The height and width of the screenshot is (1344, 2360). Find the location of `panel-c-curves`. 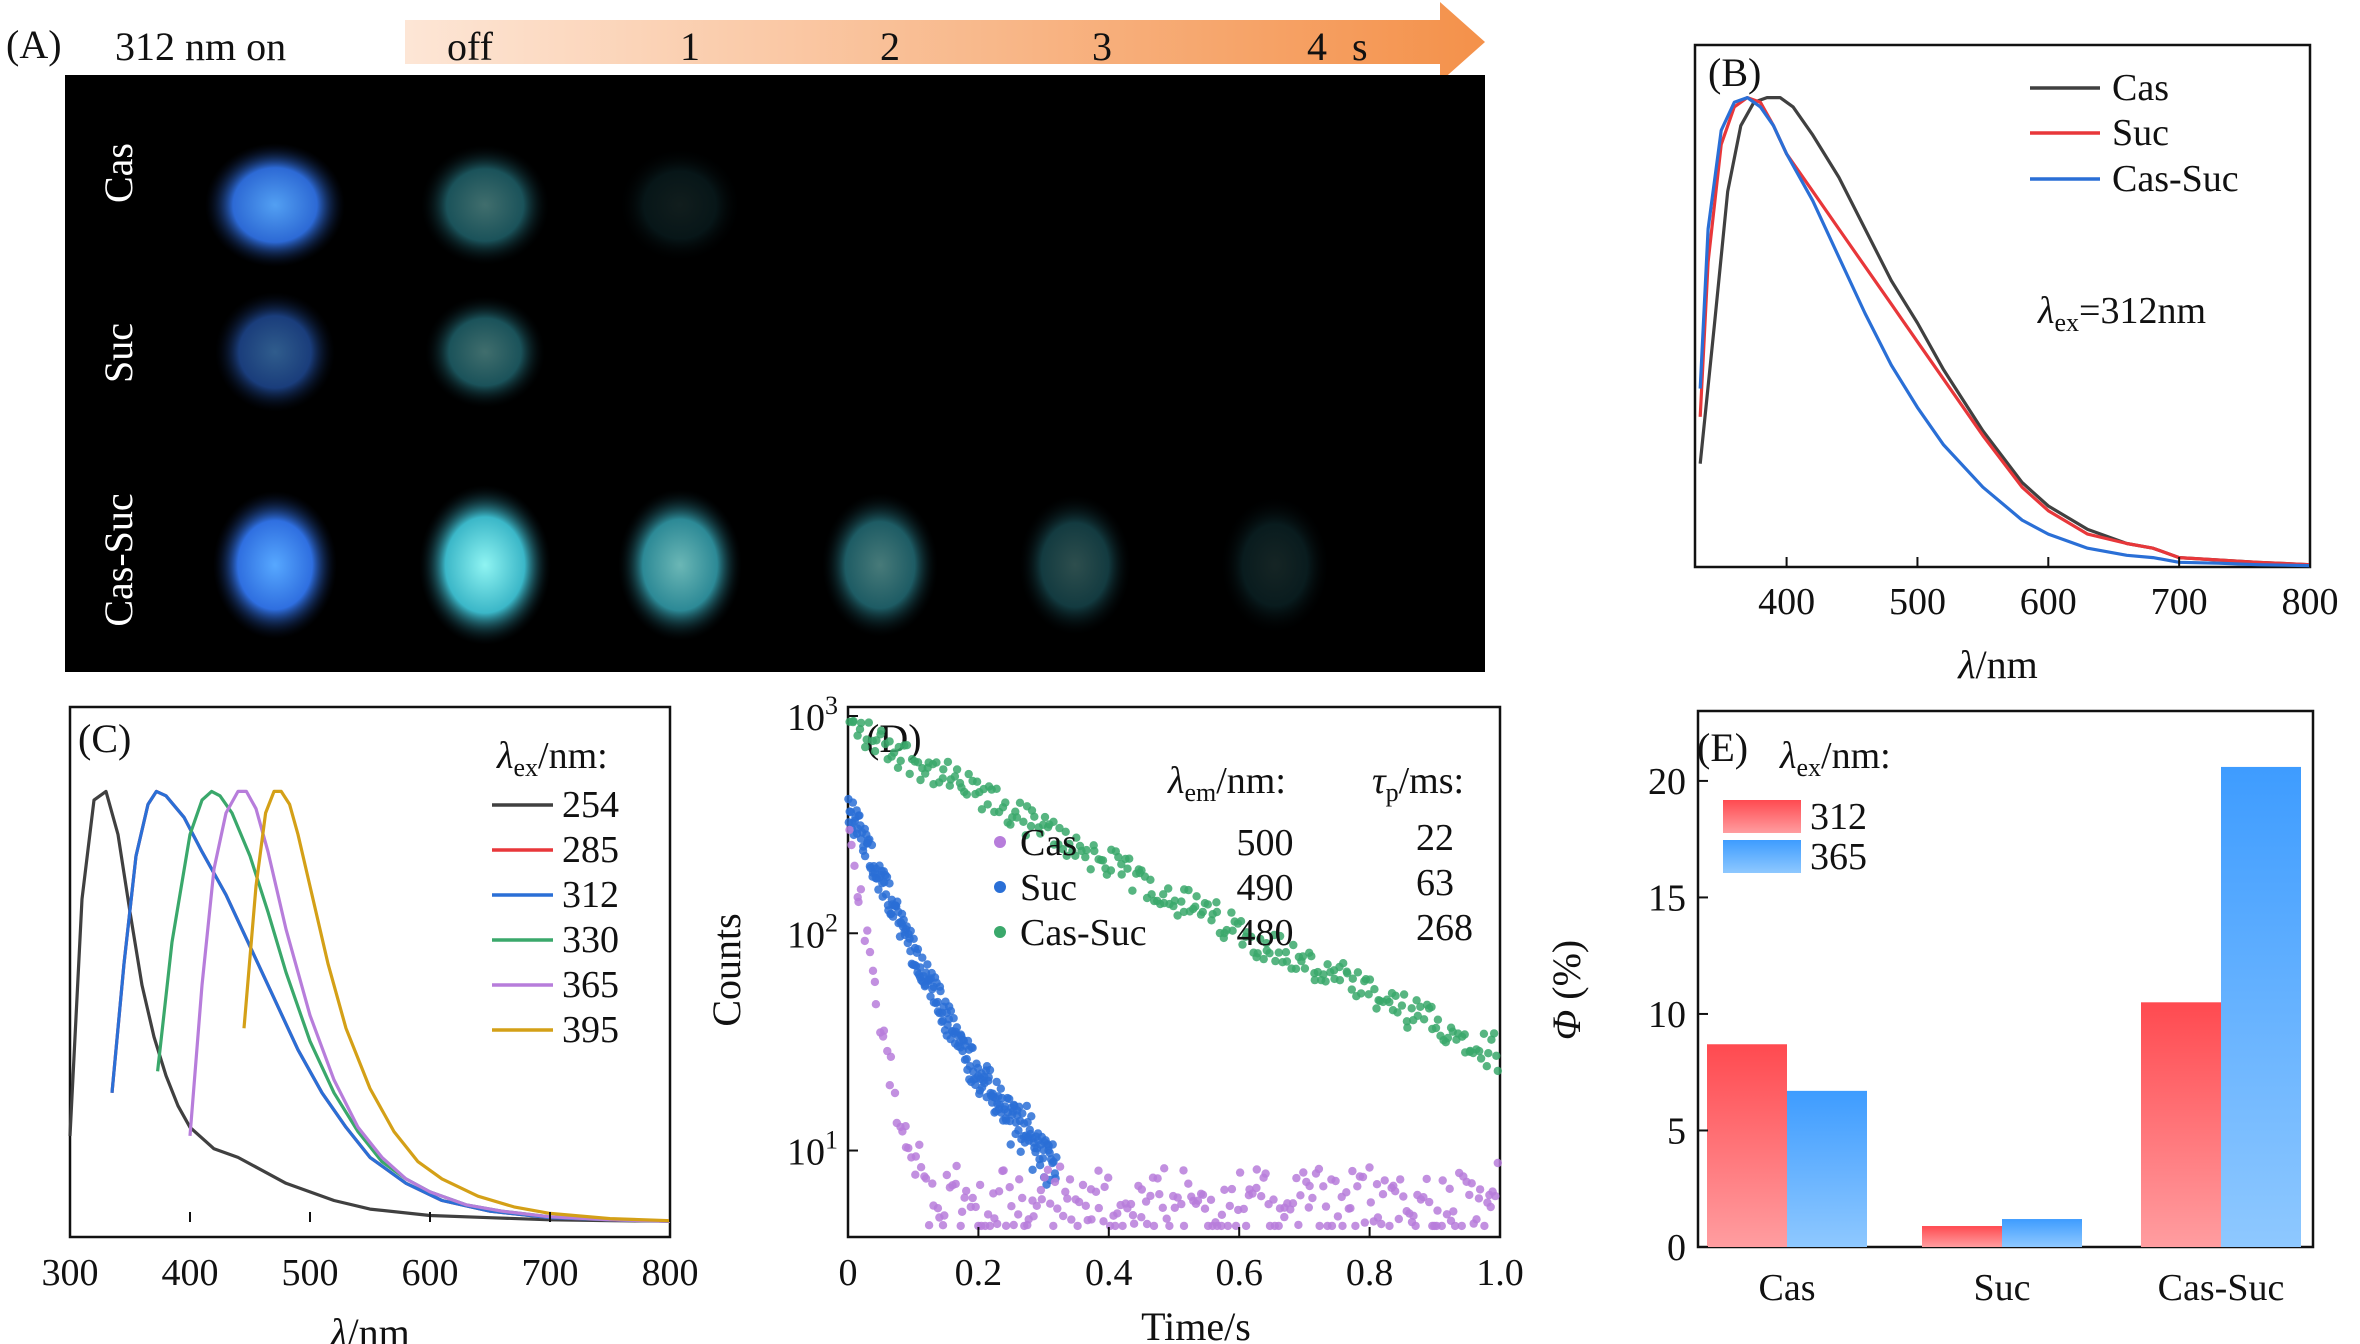

panel-c-curves is located at coordinates (369, 1006).